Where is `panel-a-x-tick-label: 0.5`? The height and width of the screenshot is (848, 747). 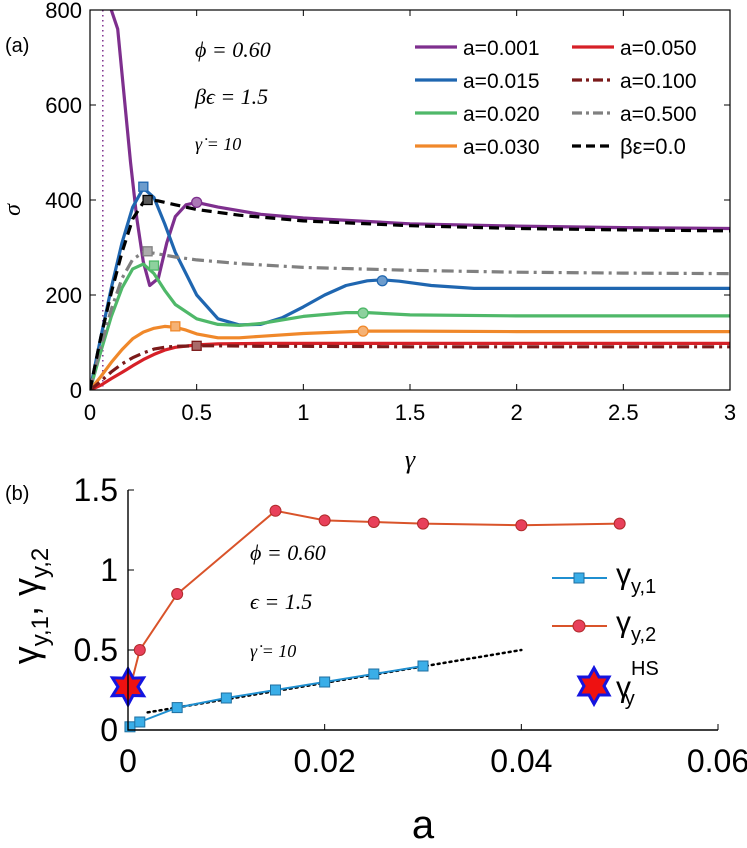 panel-a-x-tick-label: 0.5 is located at coordinates (196, 412).